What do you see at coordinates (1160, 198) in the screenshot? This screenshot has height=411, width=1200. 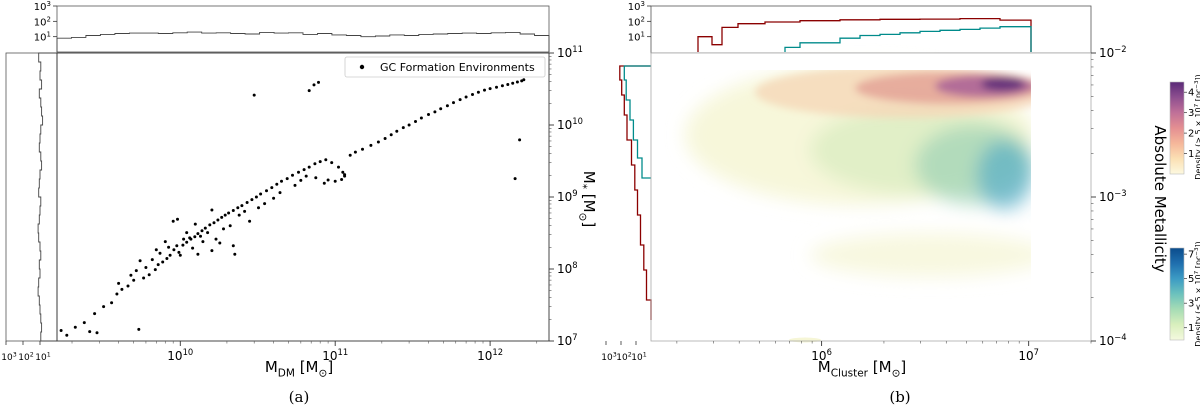 I see `panel-b-y-axis-label: Absolute Metallicity` at bounding box center [1160, 198].